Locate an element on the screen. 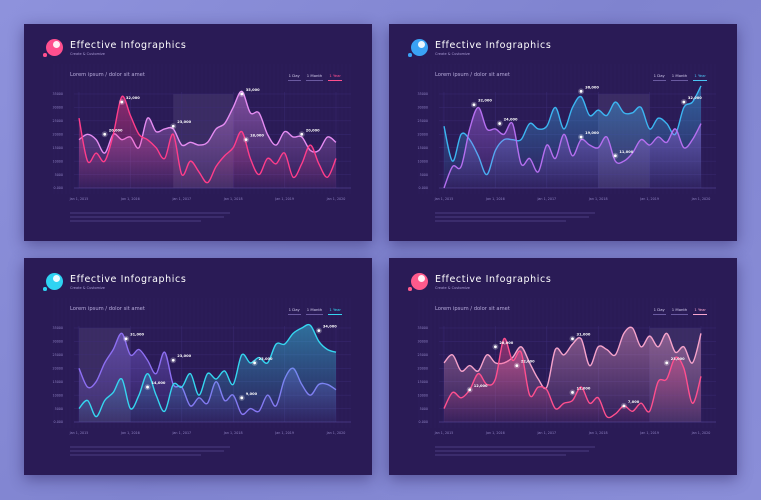 The height and width of the screenshot is (500, 761). annotation-label: 20,000 is located at coordinates (313, 130).